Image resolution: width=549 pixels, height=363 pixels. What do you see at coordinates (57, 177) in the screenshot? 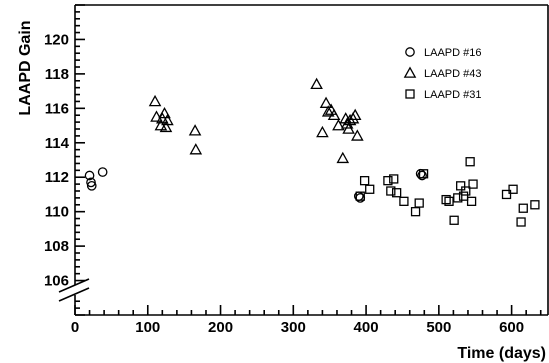
I see `y-tick-label: 112` at bounding box center [57, 177].